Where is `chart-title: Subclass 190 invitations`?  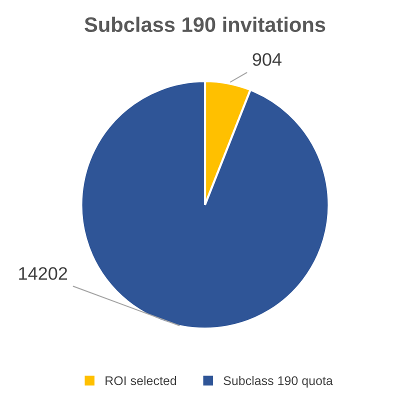
chart-title: Subclass 190 invitations is located at coordinates (205, 24).